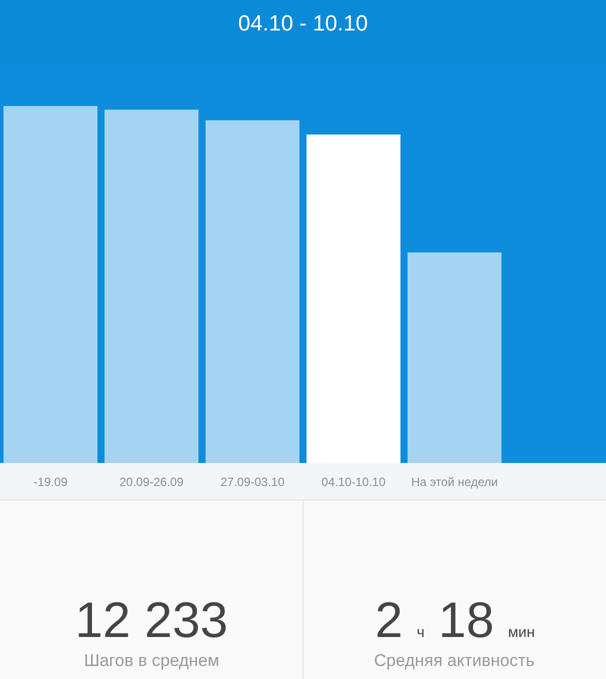 Image resolution: width=606 pixels, height=679 pixels. I want to click on chart-title: 04.10 - 10.10, so click(303, 23).